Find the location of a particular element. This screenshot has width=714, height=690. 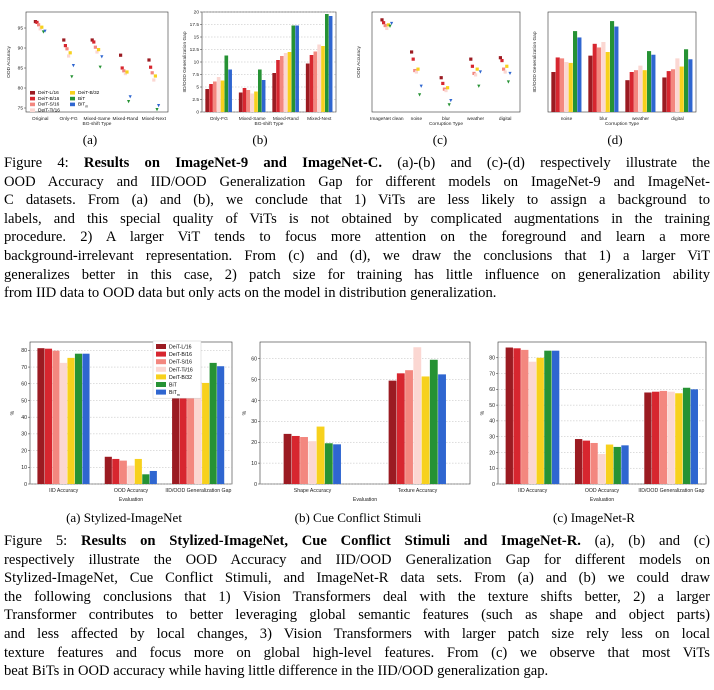

y-tick-label: 17.5 is located at coordinates (195, 25).